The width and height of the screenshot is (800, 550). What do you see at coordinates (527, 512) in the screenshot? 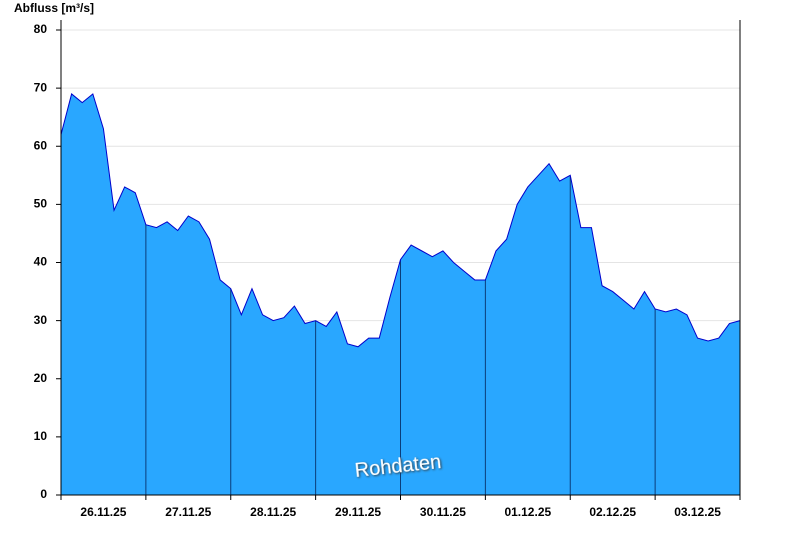
I see `x-tick-label: 01.12.25` at bounding box center [527, 512].